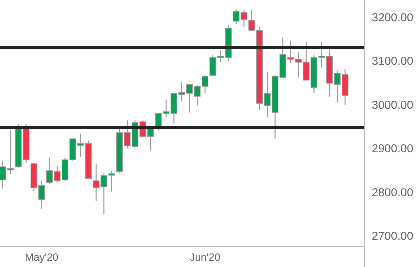 This screenshot has width=420, height=267. Describe the element at coordinates (393, 62) in the screenshot. I see `y-tick-label: 3100.00` at that location.